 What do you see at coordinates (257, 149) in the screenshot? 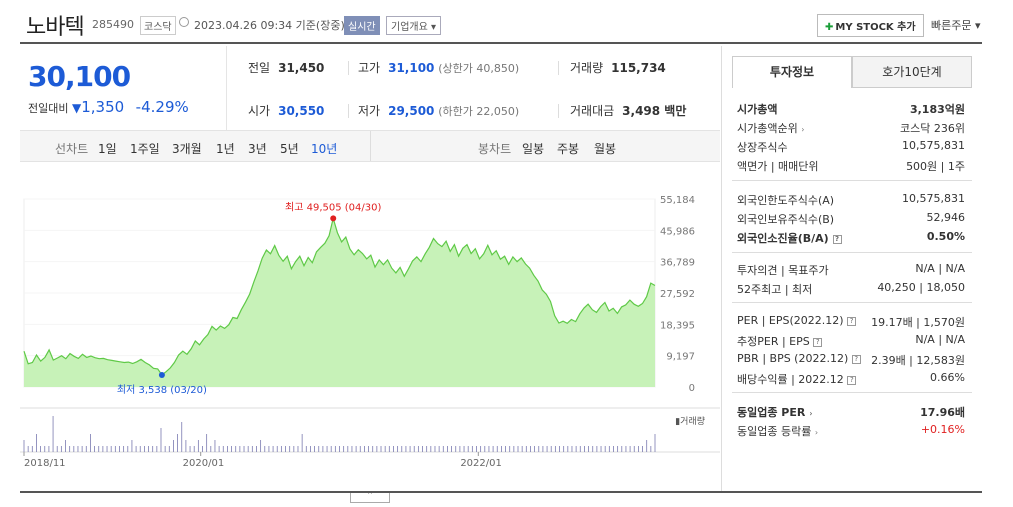
I see `tab-3y: 3년` at bounding box center [257, 149].